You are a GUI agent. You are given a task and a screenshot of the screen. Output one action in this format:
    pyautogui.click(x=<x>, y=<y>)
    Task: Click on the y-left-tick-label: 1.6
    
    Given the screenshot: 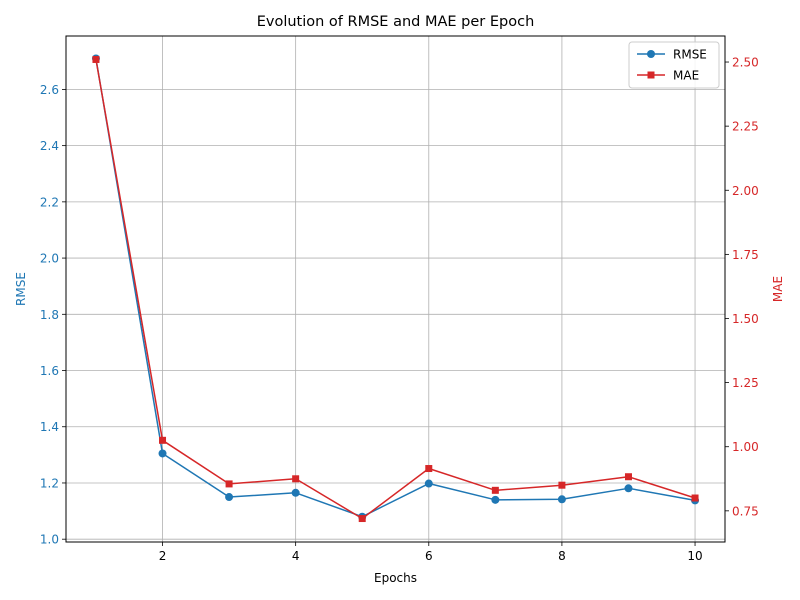 What is the action you would take?
    pyautogui.click(x=49, y=371)
    